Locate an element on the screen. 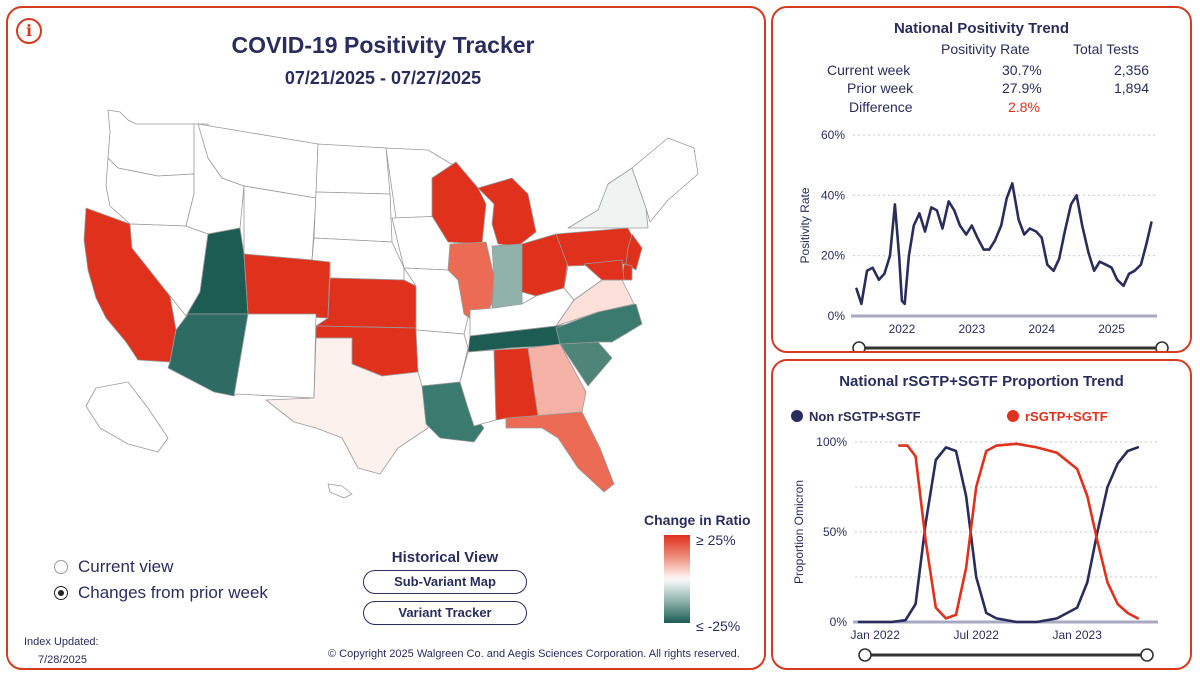 Image resolution: width=1200 pixels, height=677 pixels. state-fl is located at coordinates (560, 452).